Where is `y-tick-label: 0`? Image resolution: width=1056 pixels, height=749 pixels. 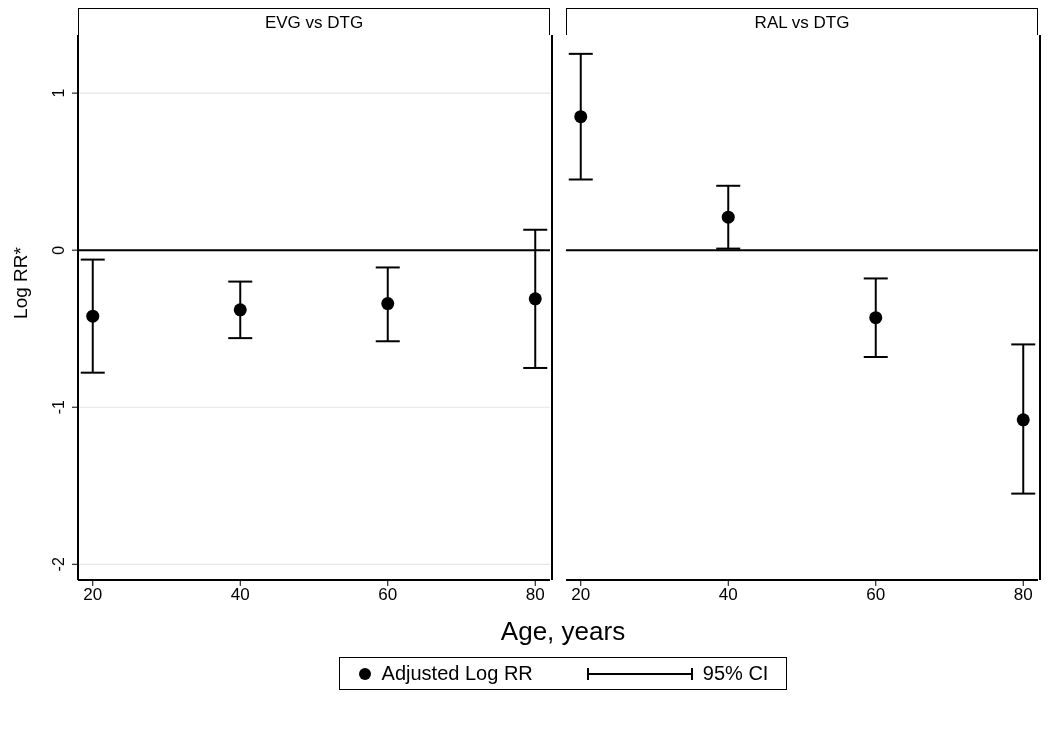
y-tick-label: 0 is located at coordinates (58, 250).